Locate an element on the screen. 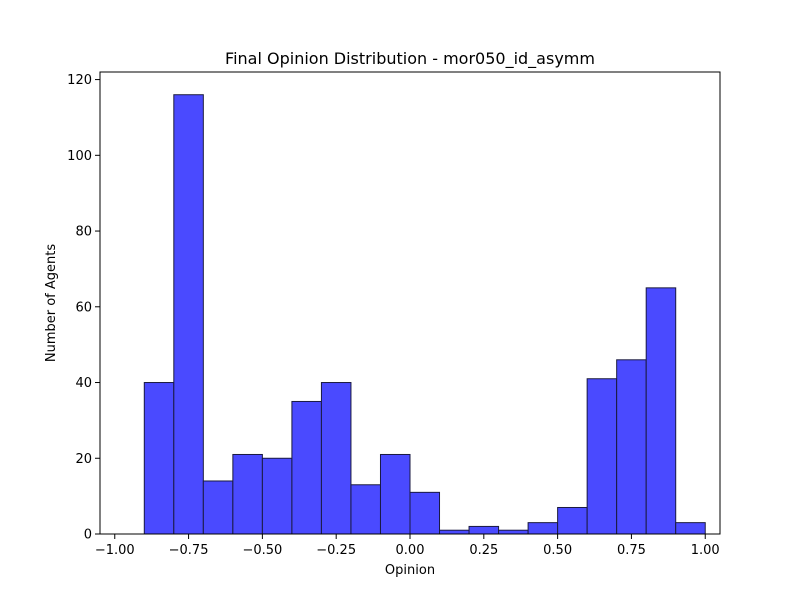 The width and height of the screenshot is (800, 600). x-tick-label: 1.00 is located at coordinates (705, 550).